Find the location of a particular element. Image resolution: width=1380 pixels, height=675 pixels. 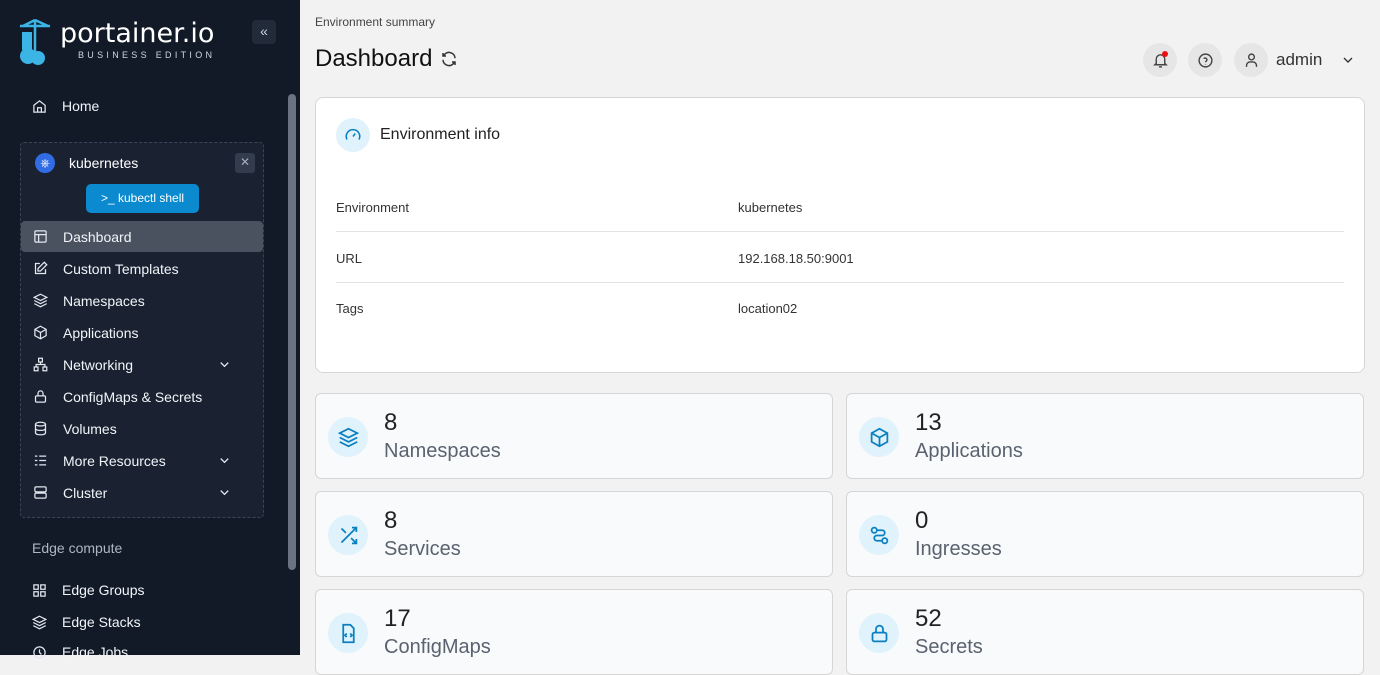

terminal-icon: >_ is located at coordinates (109, 198).